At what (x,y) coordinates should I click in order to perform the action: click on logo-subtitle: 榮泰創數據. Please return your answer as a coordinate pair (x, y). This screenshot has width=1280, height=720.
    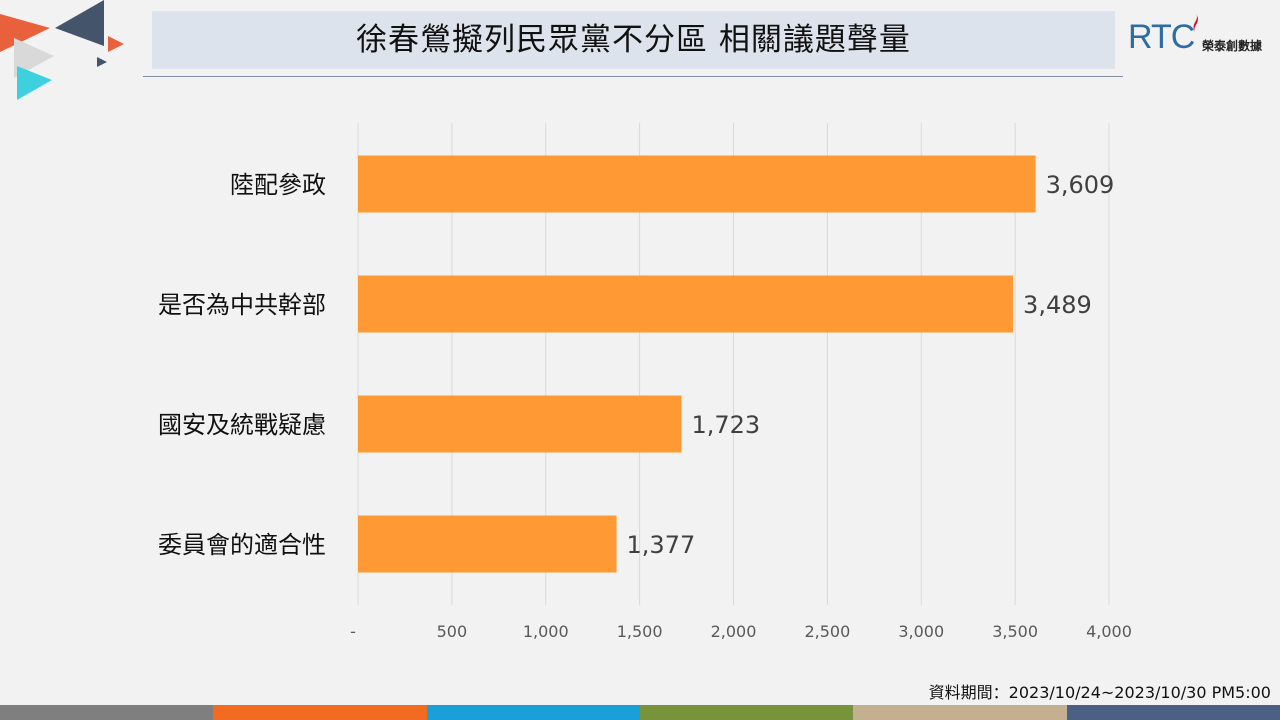
    Looking at the image, I should click on (1232, 46).